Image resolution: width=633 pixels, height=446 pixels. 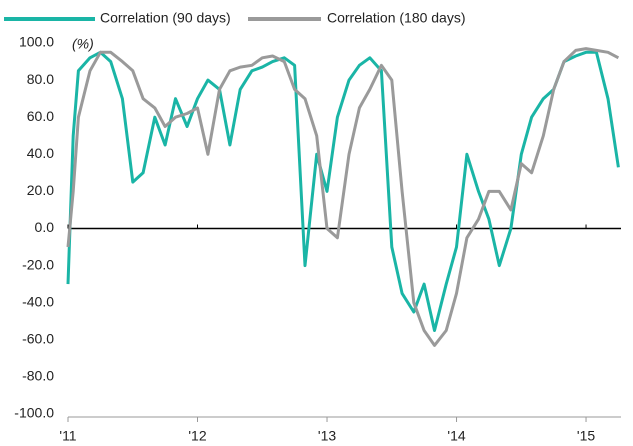 What do you see at coordinates (38, 339) in the screenshot?
I see `y-tick-label: -60.0` at bounding box center [38, 339].